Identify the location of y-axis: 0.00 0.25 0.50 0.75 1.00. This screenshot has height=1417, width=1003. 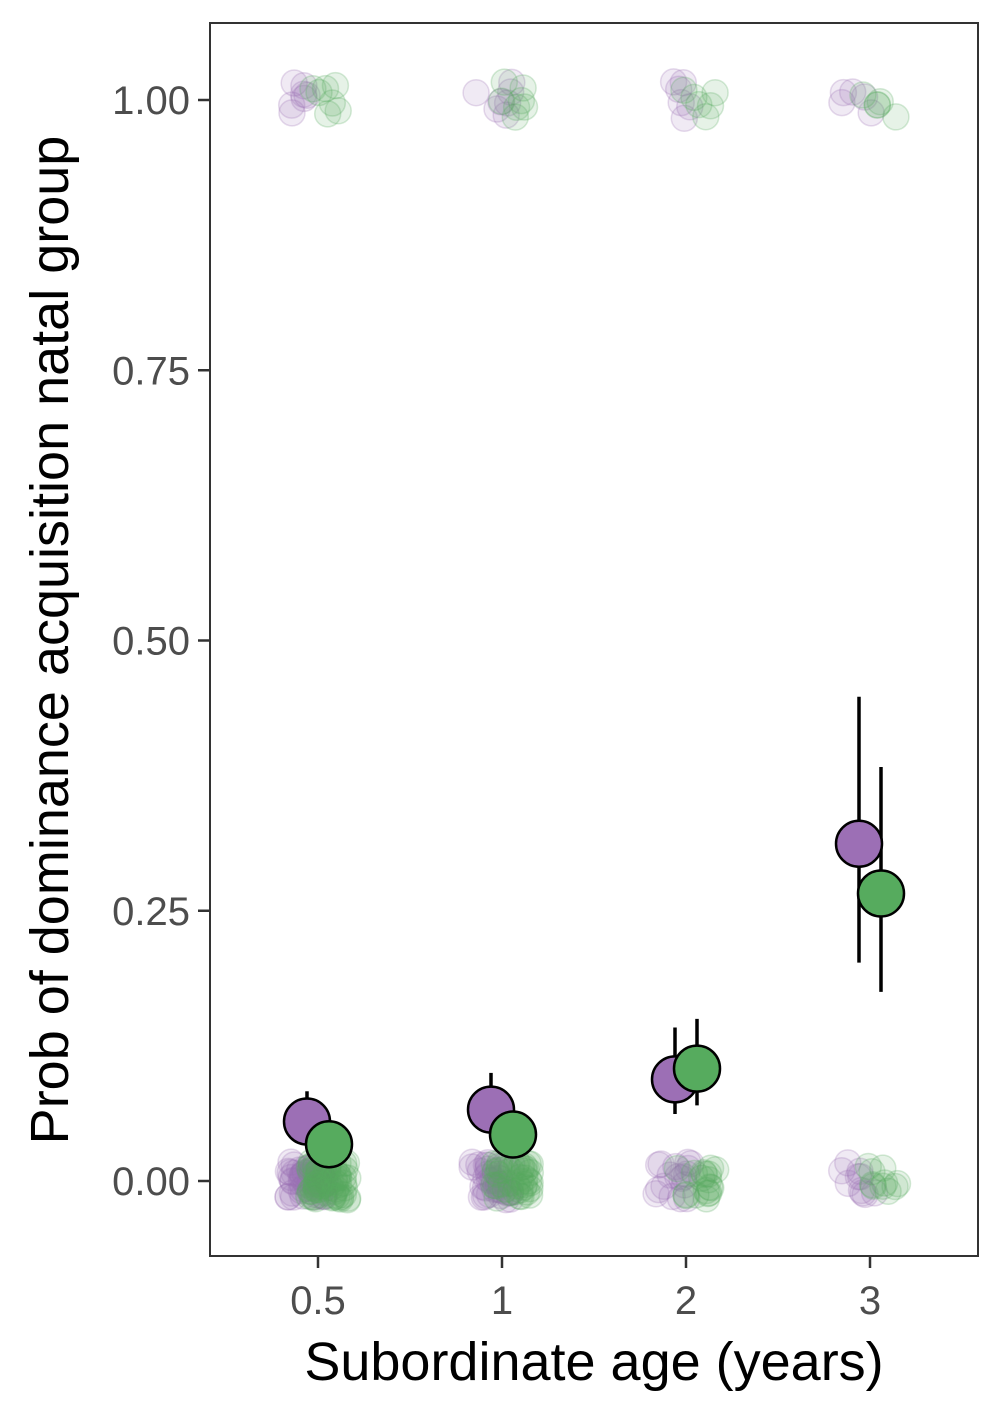
(161, 641).